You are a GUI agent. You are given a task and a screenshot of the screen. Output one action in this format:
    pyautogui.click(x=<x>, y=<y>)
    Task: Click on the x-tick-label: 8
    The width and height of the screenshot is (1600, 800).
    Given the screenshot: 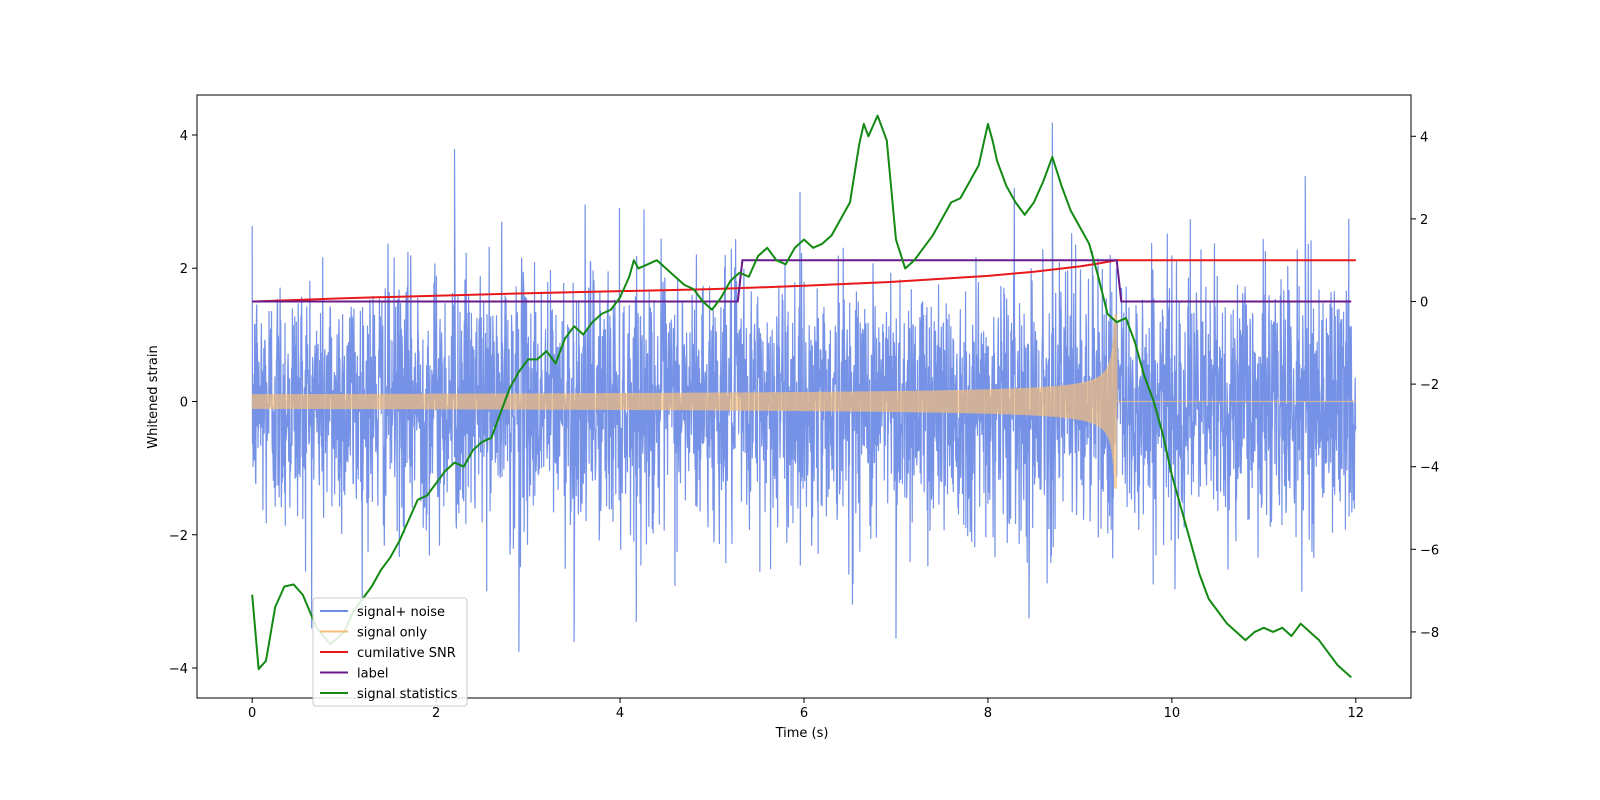 What is the action you would take?
    pyautogui.click(x=988, y=713)
    